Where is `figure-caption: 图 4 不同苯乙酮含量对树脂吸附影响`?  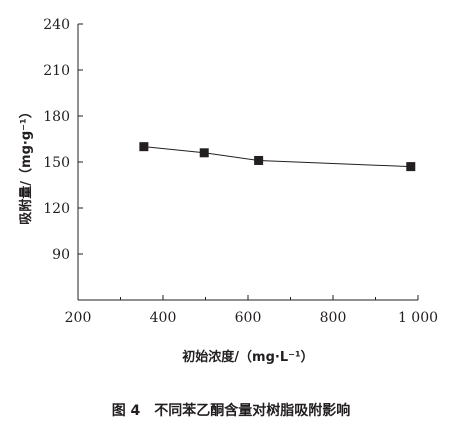
figure-caption: 图 4 不同苯乙酮含量对树脂吸附影响 is located at coordinates (231, 410).